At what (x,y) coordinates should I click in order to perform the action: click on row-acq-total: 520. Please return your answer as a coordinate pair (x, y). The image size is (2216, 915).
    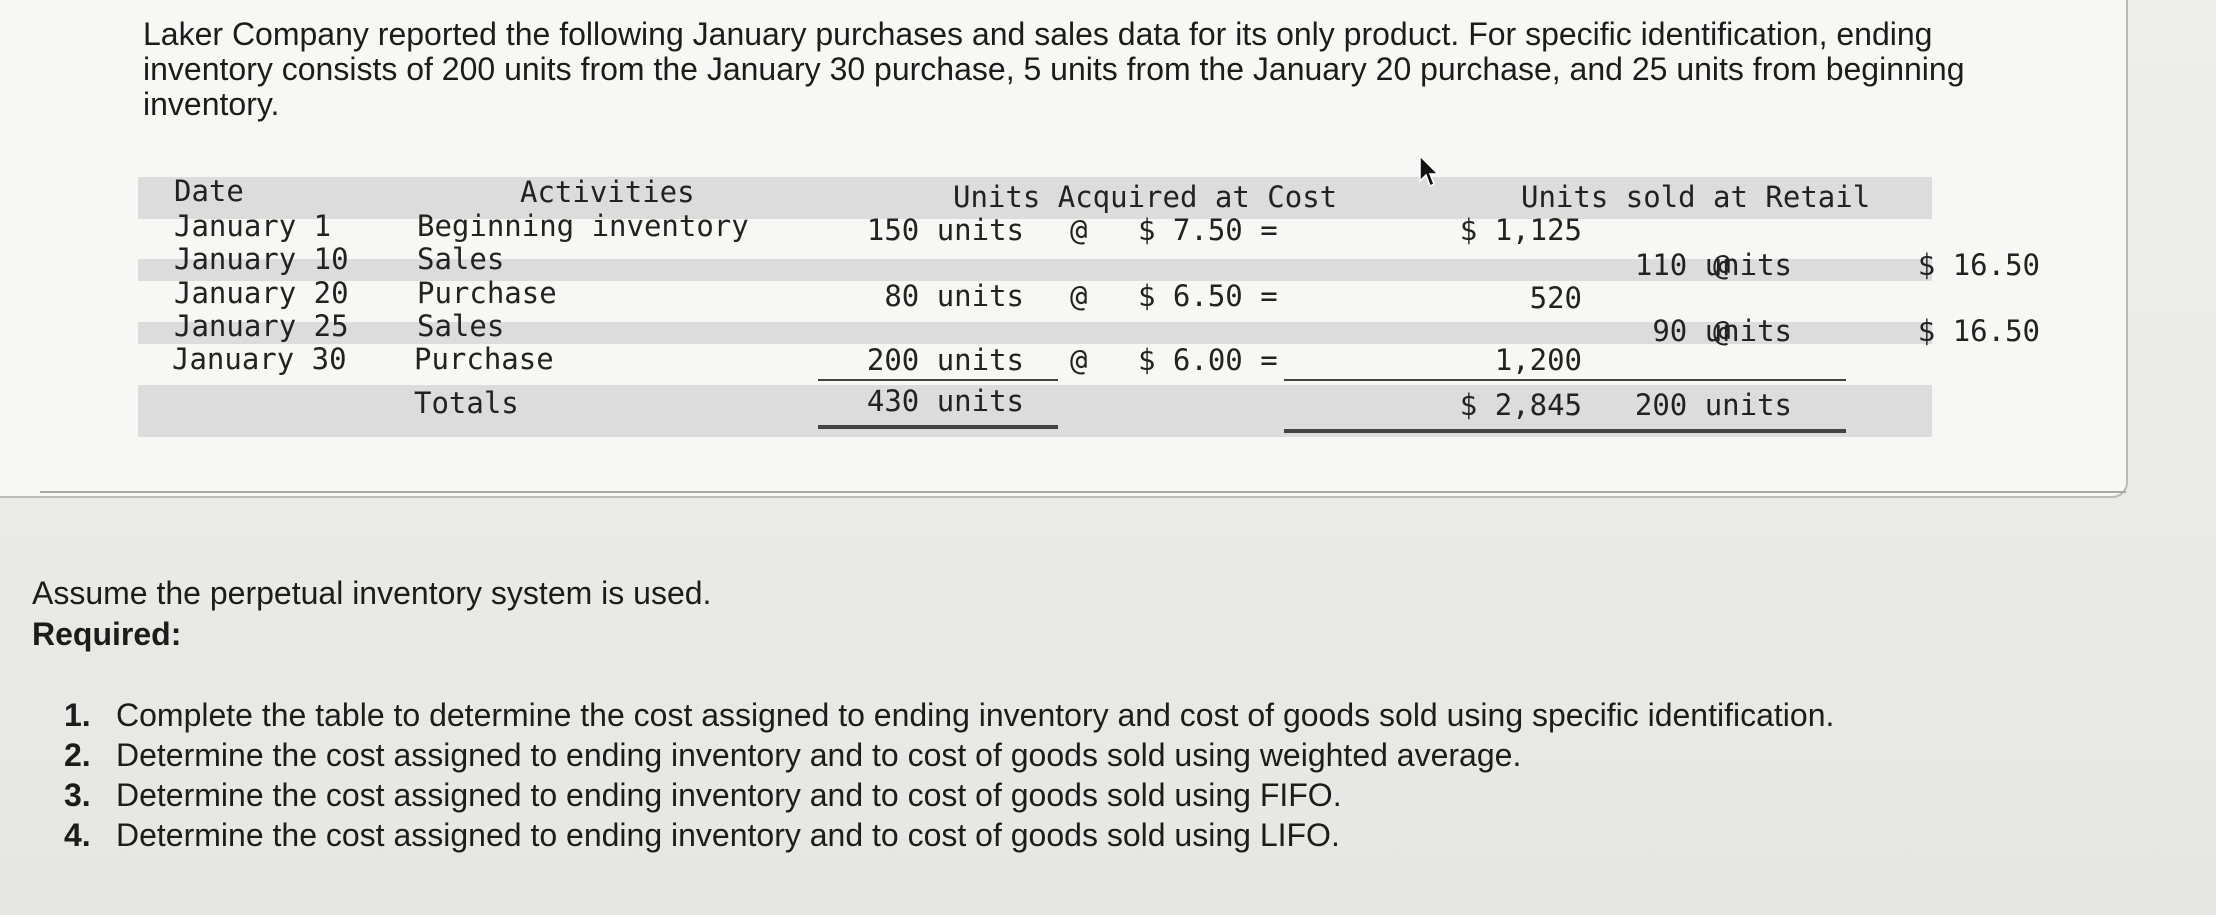
    Looking at the image, I should click on (1555, 298).